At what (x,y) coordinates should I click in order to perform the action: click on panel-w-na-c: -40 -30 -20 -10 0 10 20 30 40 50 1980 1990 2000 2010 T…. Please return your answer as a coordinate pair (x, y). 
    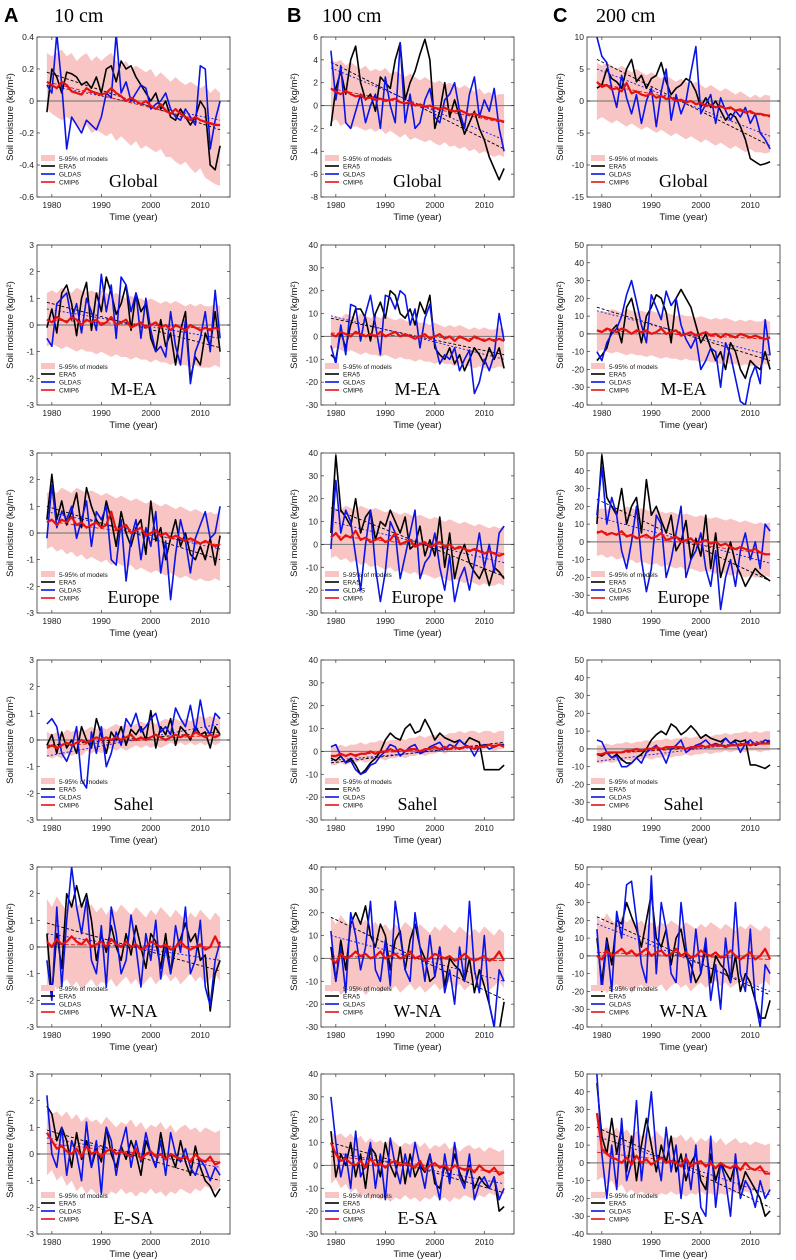
    Looking at the image, I should click on (668, 957).